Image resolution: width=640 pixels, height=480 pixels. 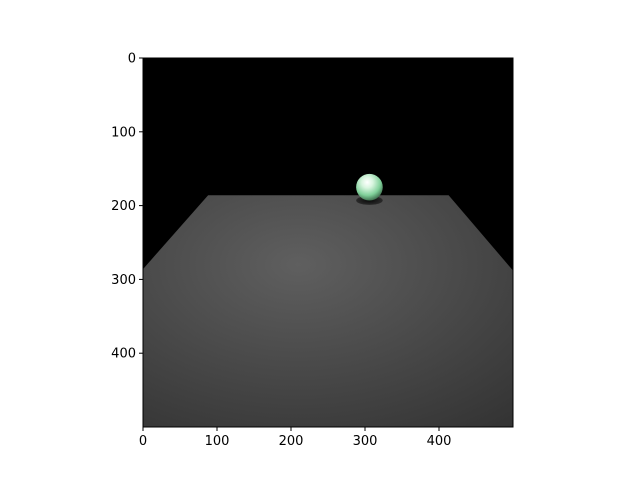 What do you see at coordinates (143, 441) in the screenshot?
I see `x-tick-label: 0` at bounding box center [143, 441].